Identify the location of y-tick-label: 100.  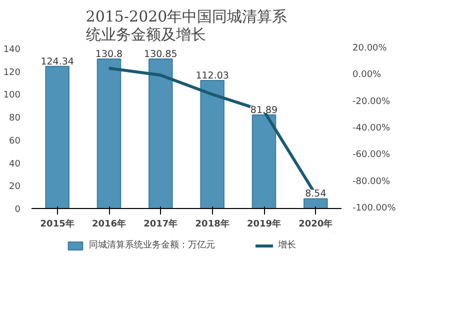
(12, 95).